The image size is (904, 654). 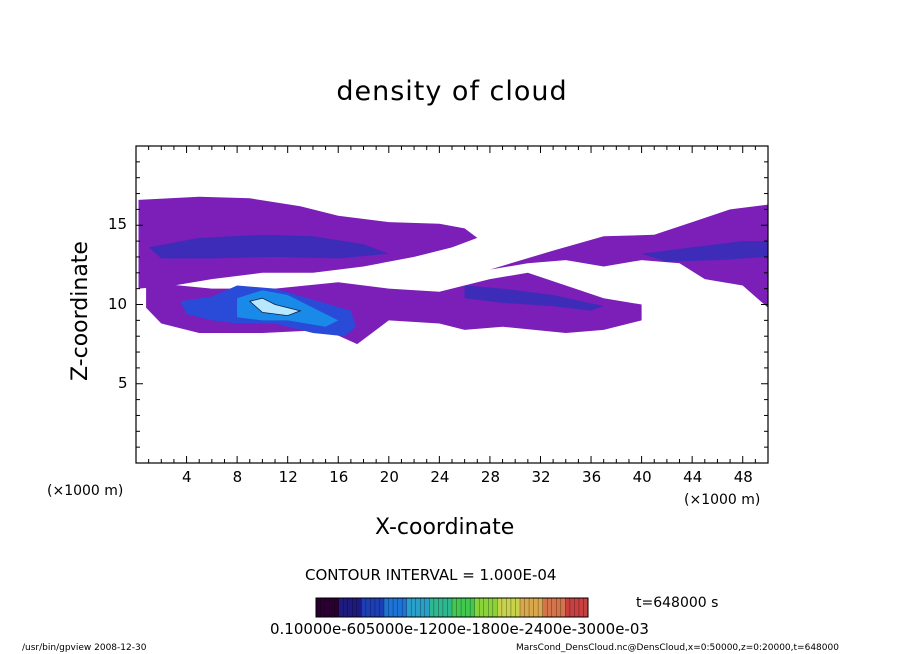 What do you see at coordinates (642, 477) in the screenshot?
I see `x-tick-label: 40` at bounding box center [642, 477].